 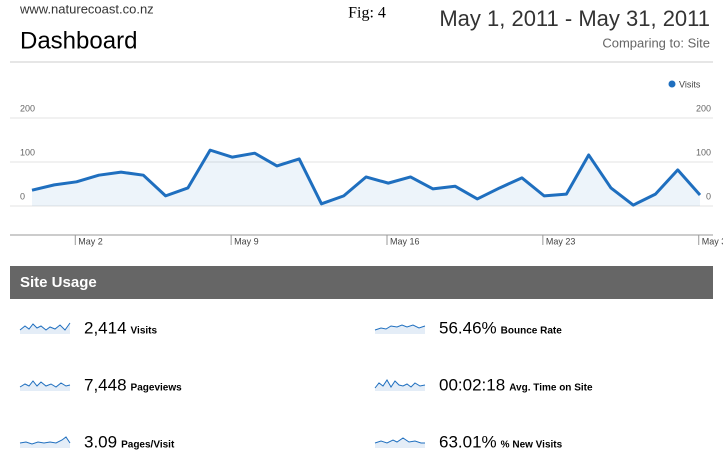 What do you see at coordinates (708, 196) in the screenshot?
I see `y2-tick-label: 0` at bounding box center [708, 196].